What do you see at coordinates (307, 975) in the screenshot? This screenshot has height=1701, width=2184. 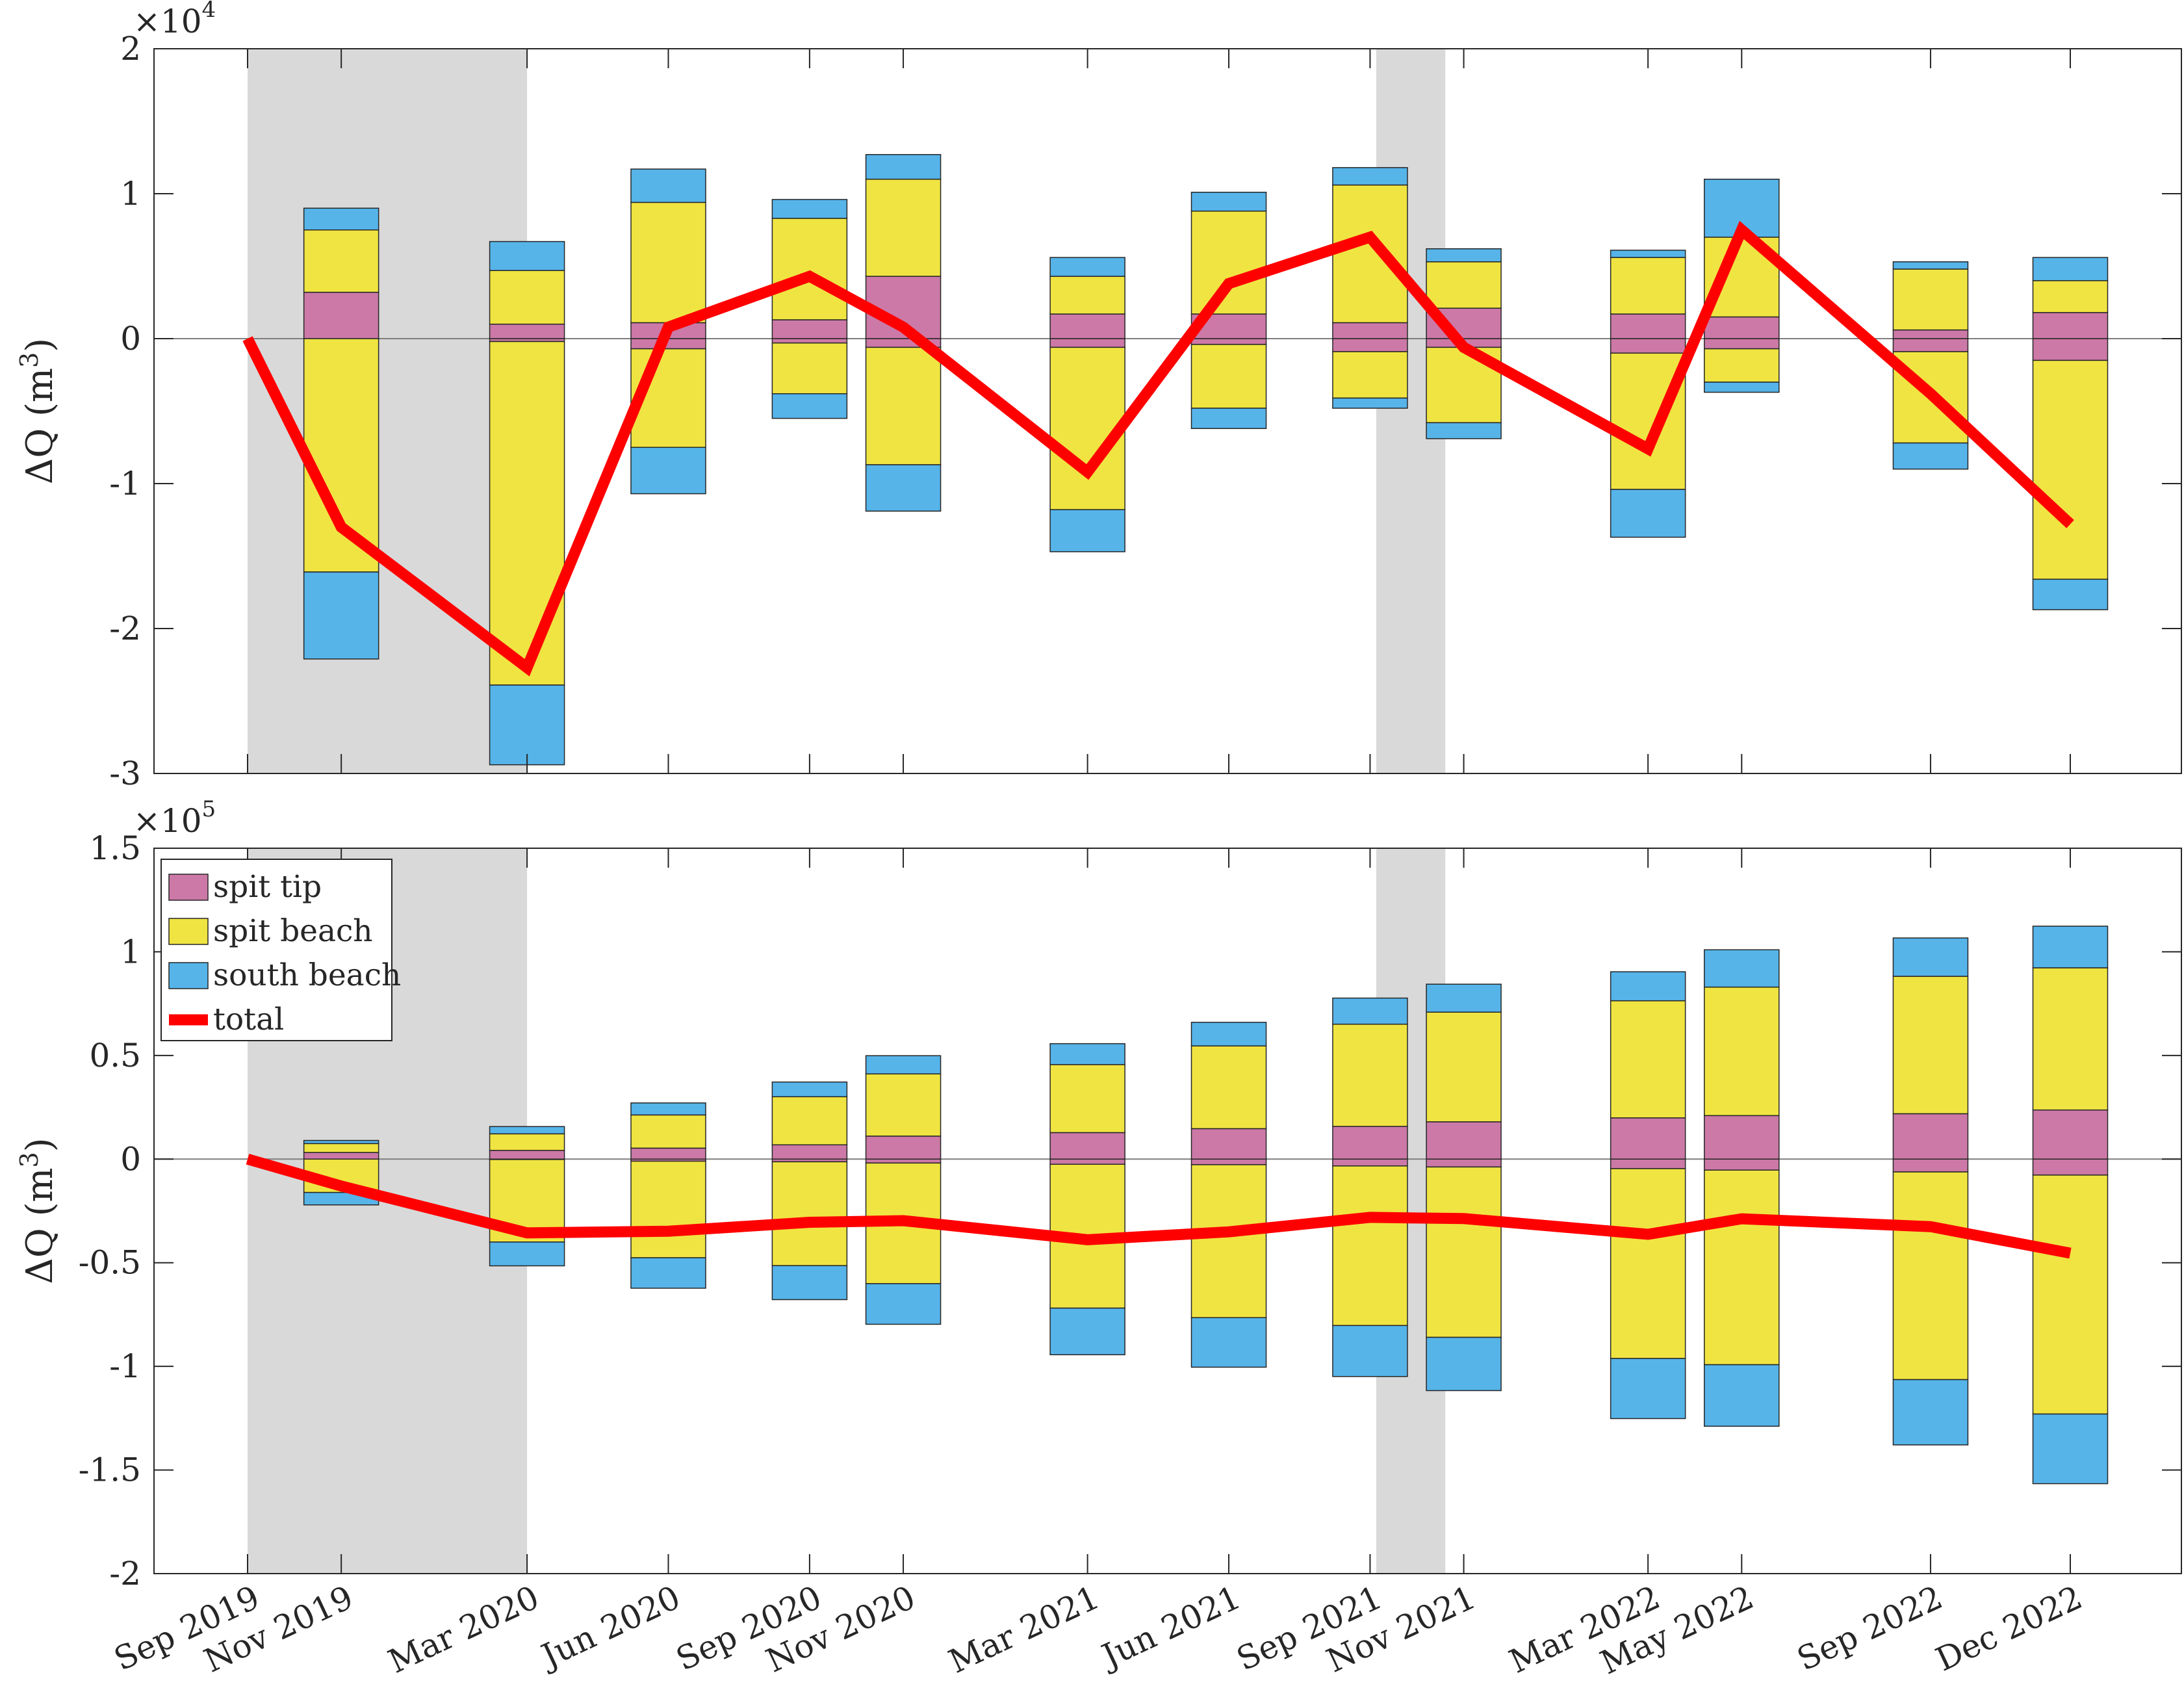 I see `legend-label: south beach` at bounding box center [307, 975].